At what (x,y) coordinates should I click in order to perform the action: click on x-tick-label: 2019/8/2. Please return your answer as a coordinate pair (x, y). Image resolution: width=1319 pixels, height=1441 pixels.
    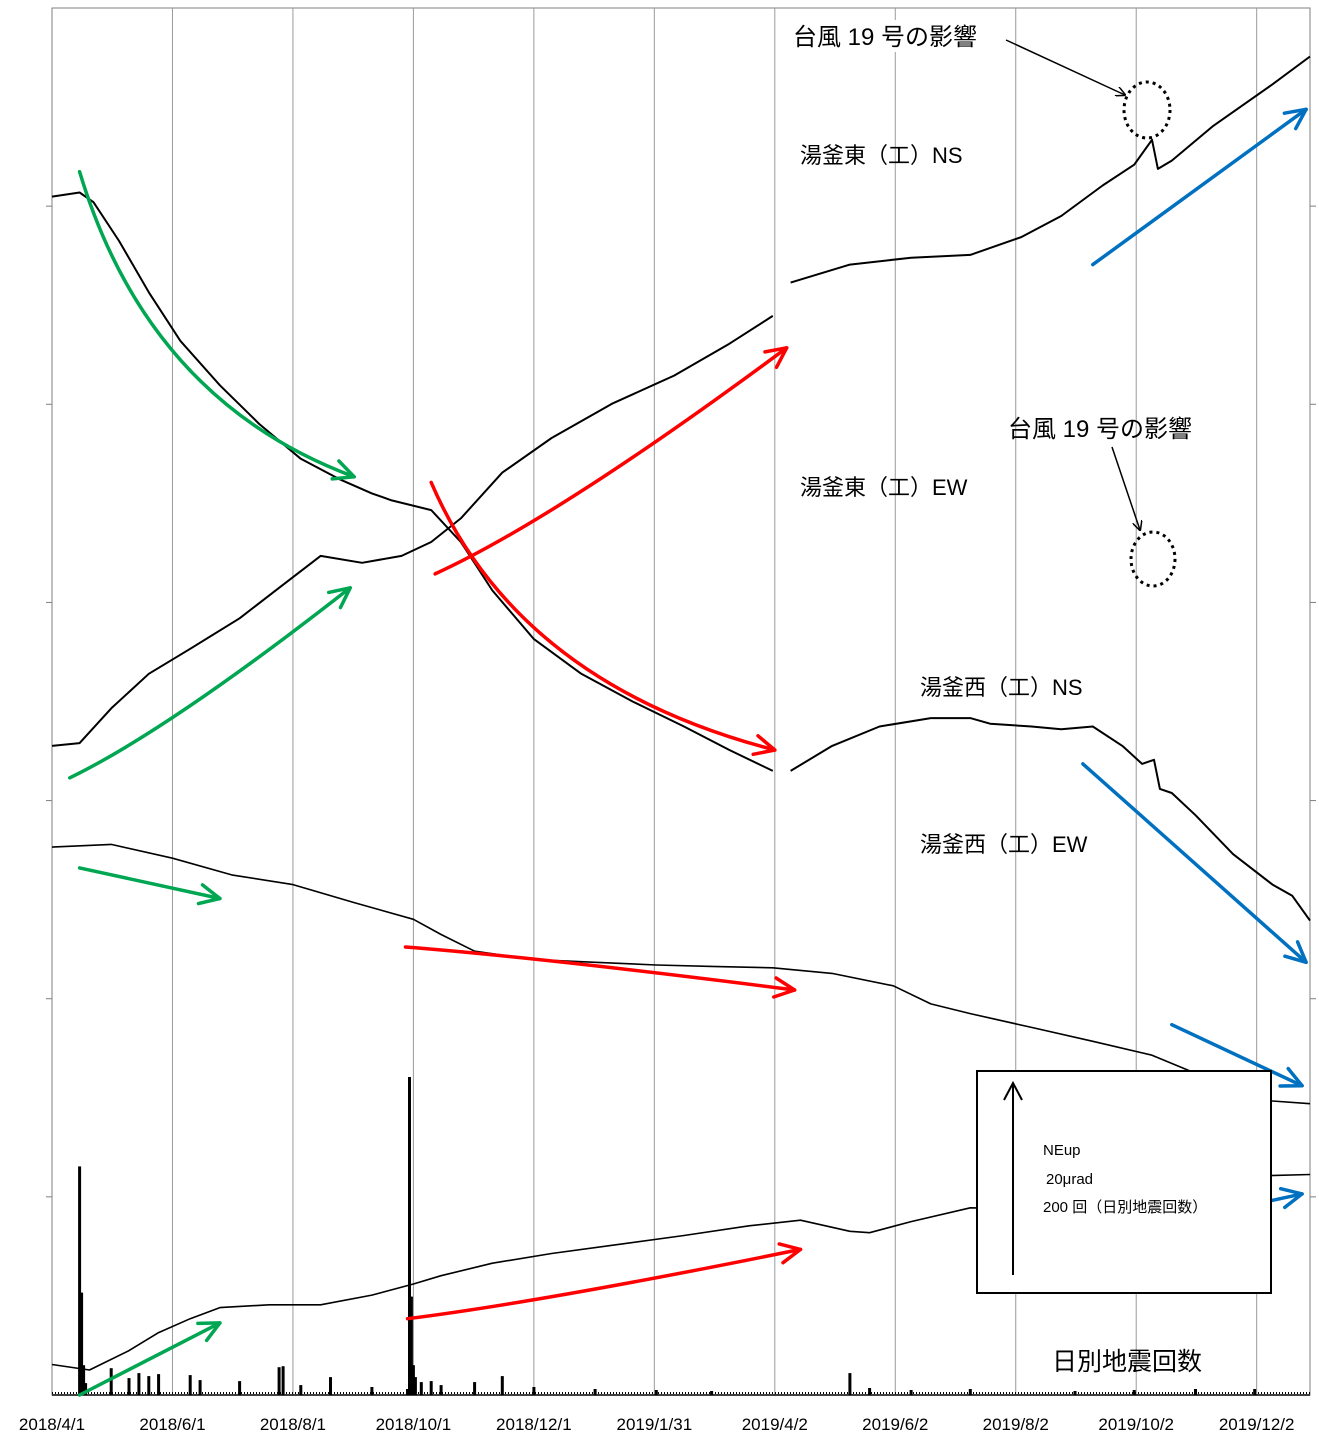
    Looking at the image, I should click on (1016, 1424).